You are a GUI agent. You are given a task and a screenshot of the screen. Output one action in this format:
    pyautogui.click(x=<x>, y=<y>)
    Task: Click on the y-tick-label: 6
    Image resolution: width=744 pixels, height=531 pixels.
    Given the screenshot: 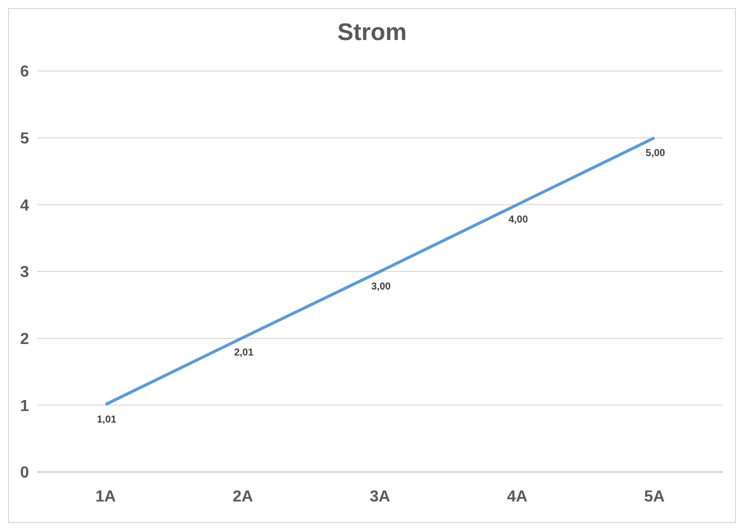 What is the action you would take?
    pyautogui.click(x=25, y=72)
    